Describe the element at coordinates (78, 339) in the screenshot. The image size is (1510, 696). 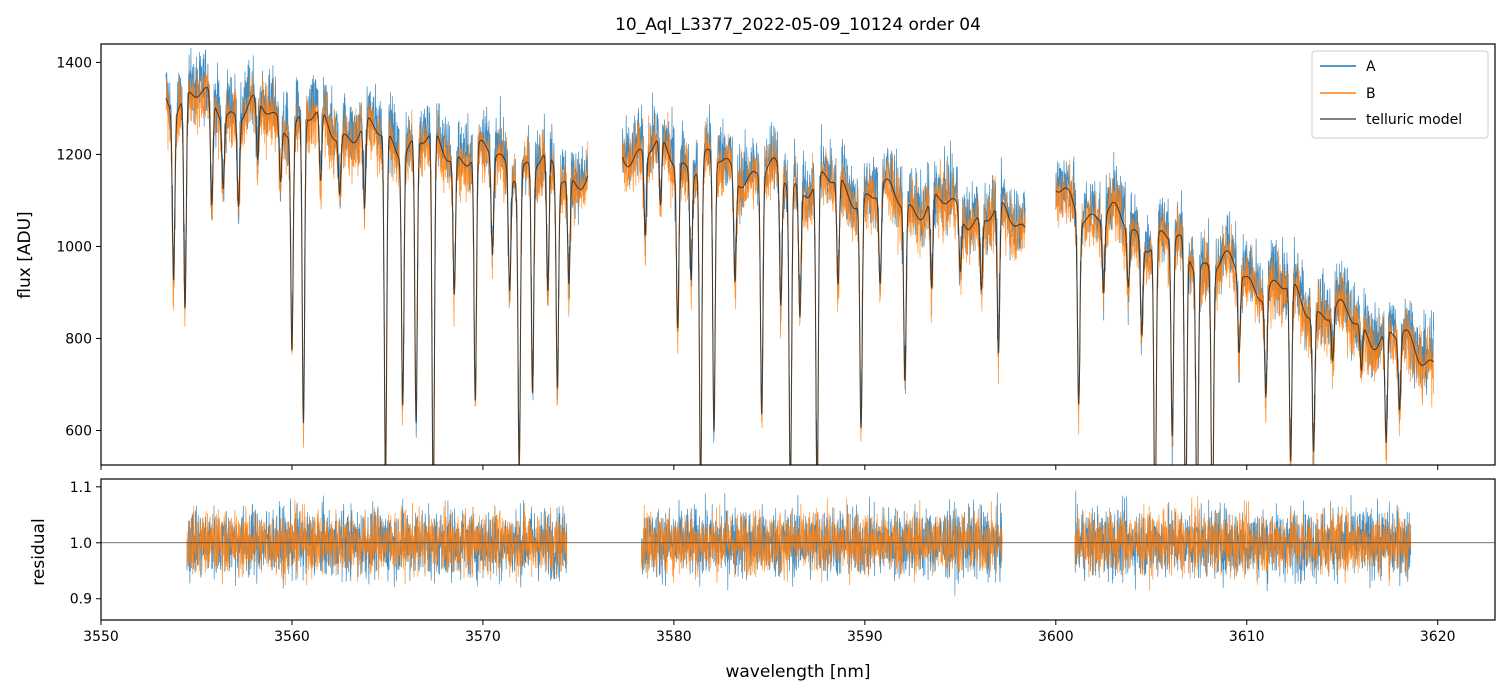
I see `flux-y-tick-label: 800` at that location.